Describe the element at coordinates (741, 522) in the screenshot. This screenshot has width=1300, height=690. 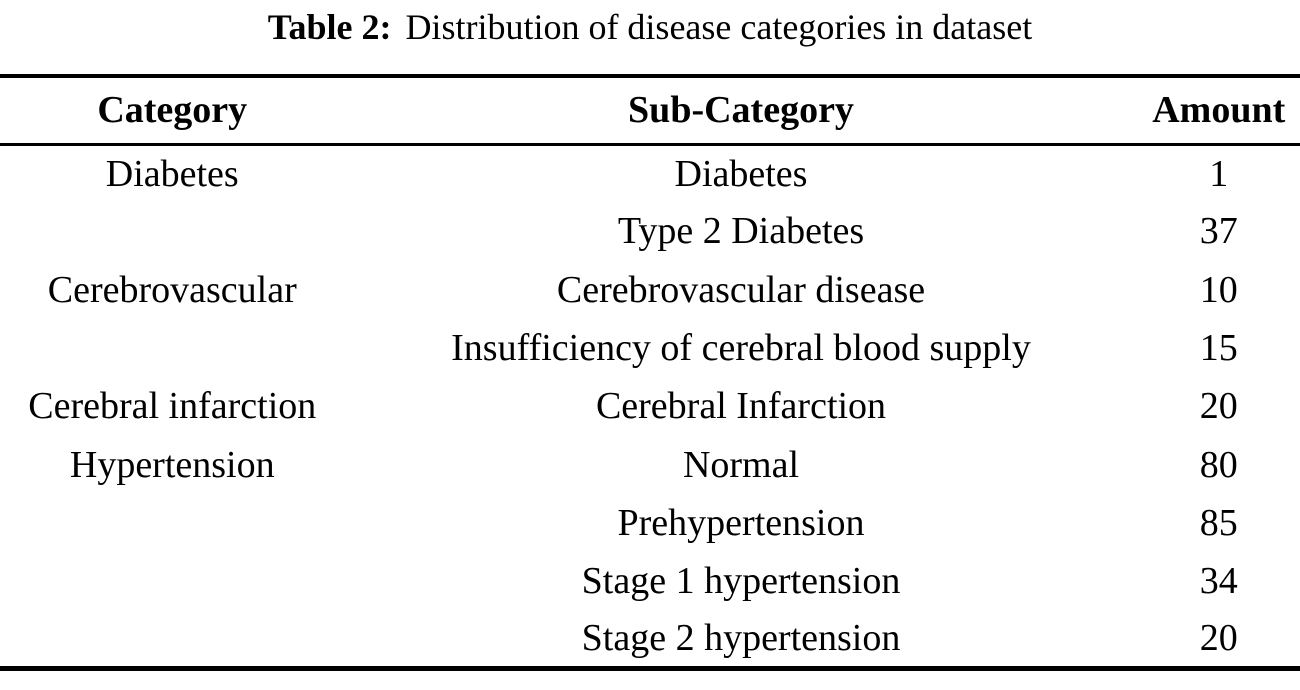
I see `sub-category-cell: Prehypertension` at that location.